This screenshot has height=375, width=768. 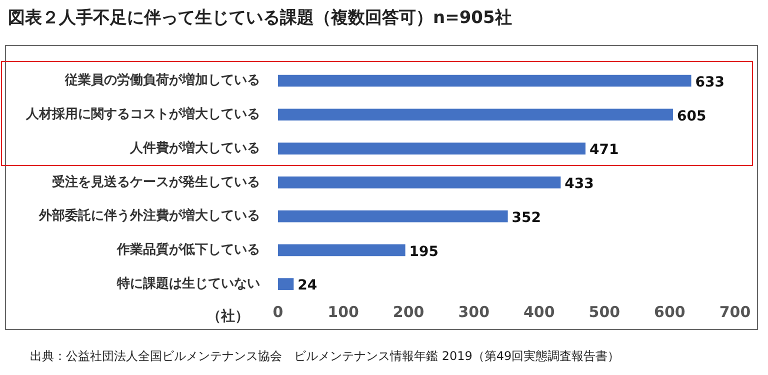 What do you see at coordinates (325, 356) in the screenshot?
I see `source-note: 出典：公益社団法人全国ビルメンテナンス協会 ビルメンテナンス情報年鑑 2019（第49回実態調査報告書）` at bounding box center [325, 356].